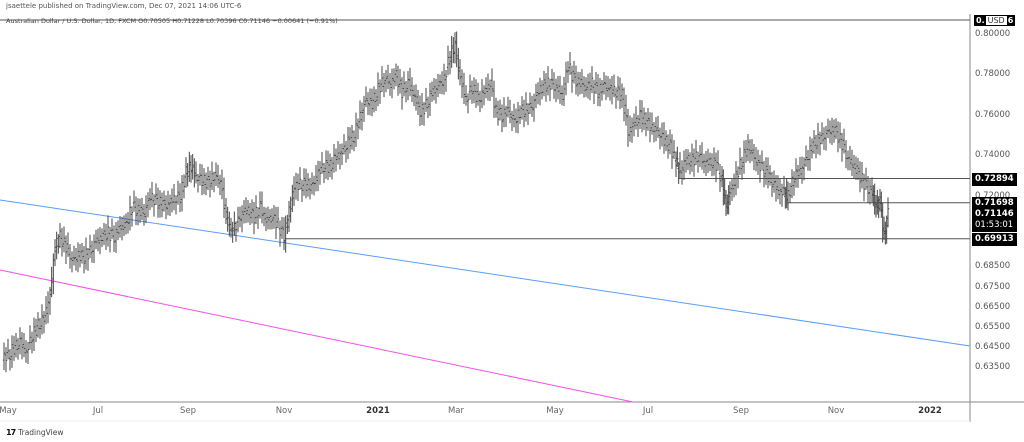 The height and width of the screenshot is (442, 1024). Describe the element at coordinates (930, 411) in the screenshot. I see `time-tick-label: 2022` at that location.